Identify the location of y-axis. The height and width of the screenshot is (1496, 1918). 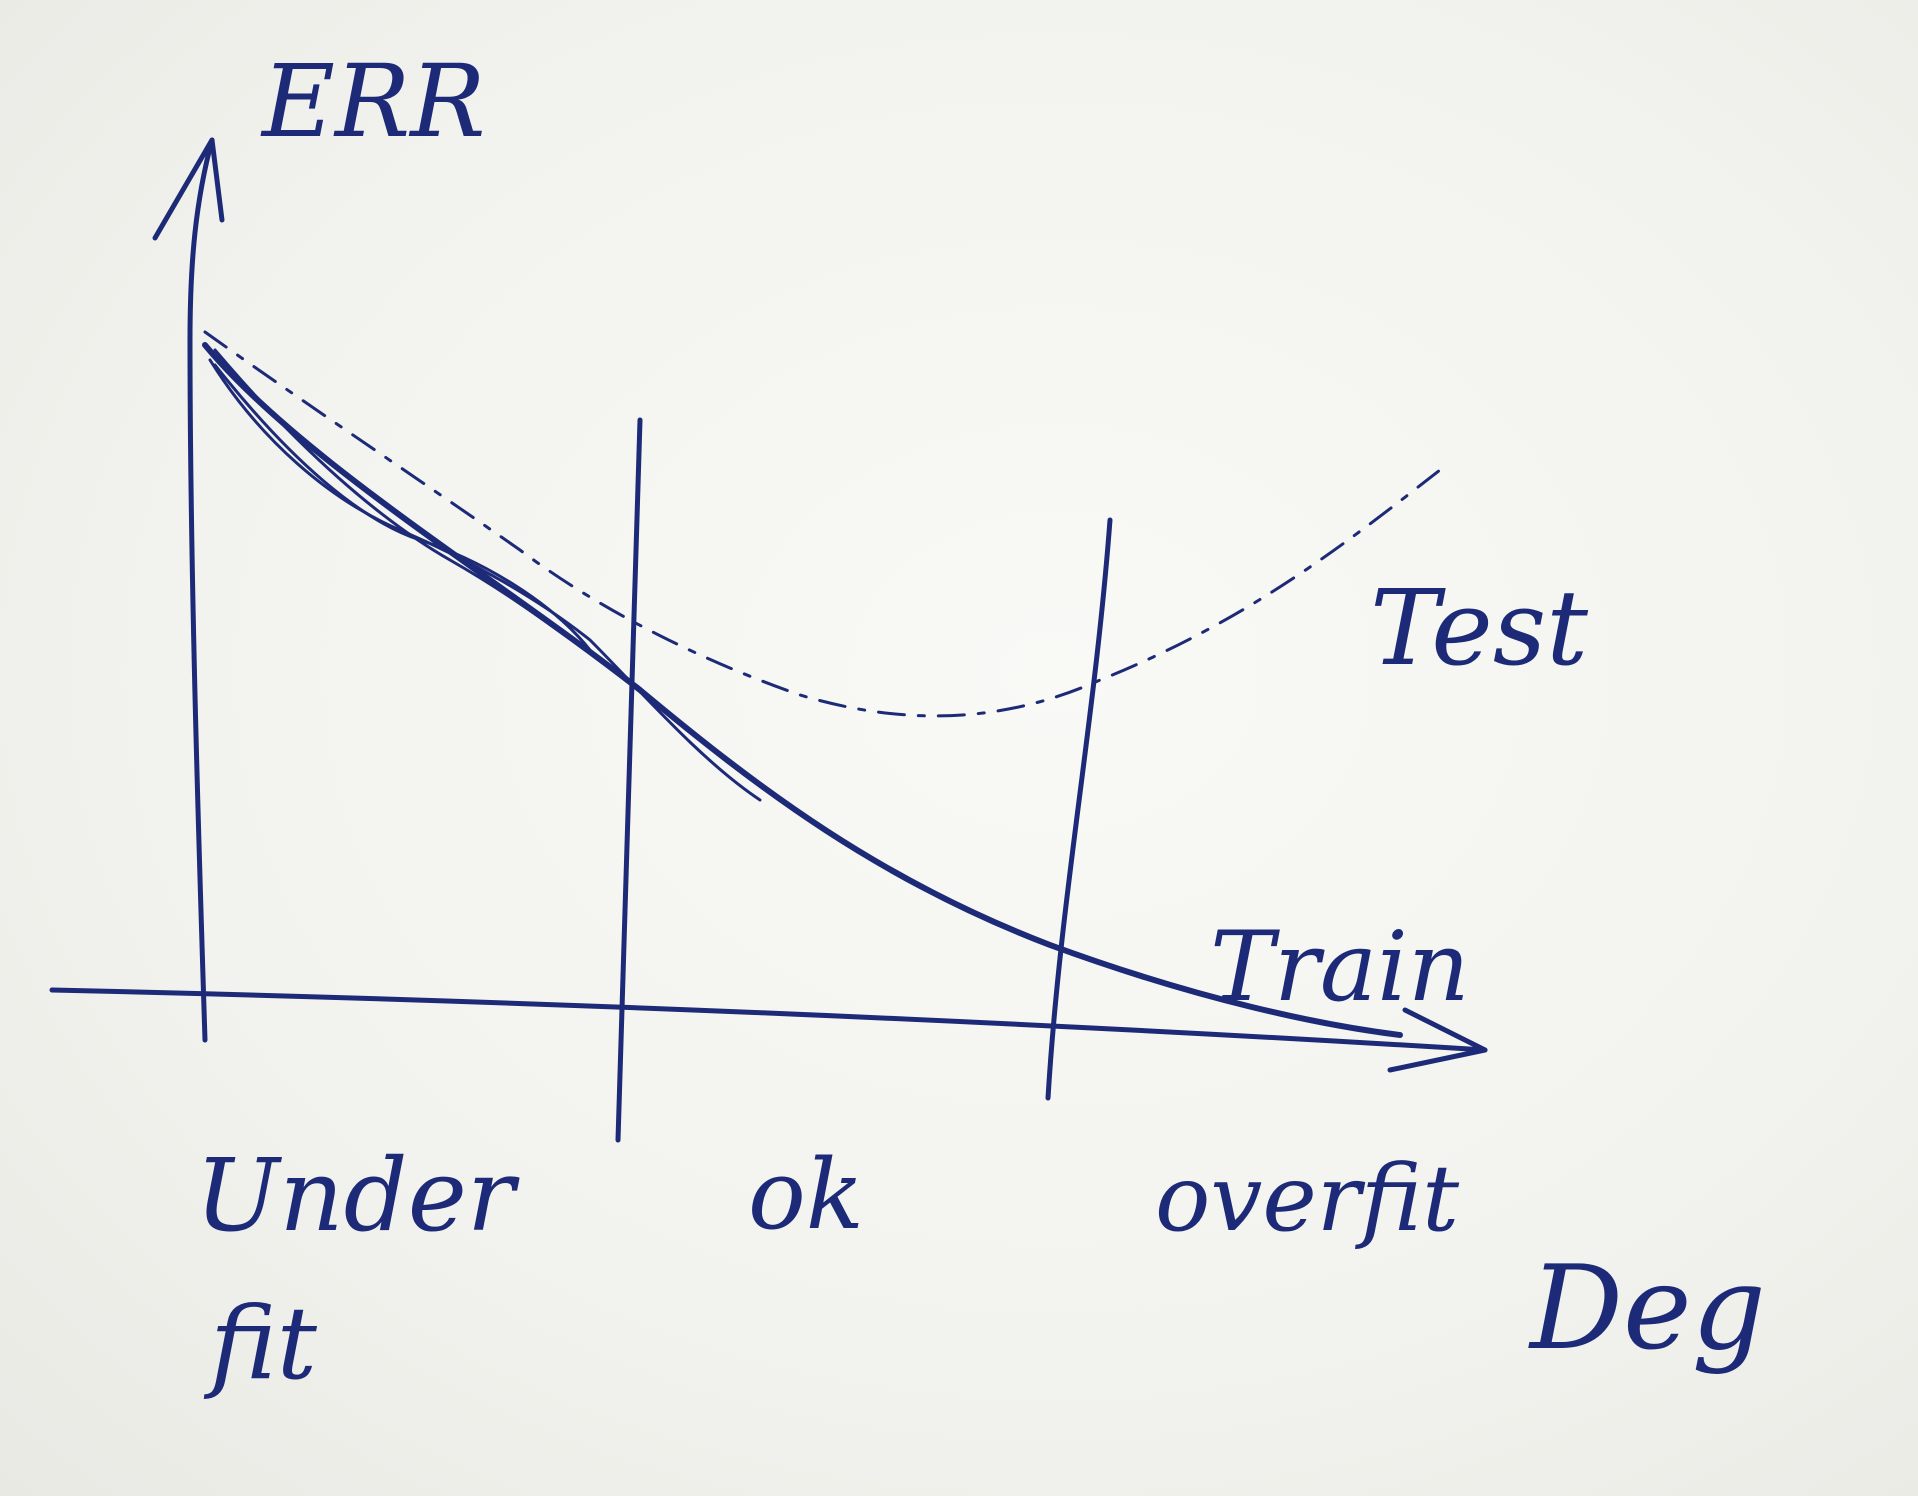
(188, 590).